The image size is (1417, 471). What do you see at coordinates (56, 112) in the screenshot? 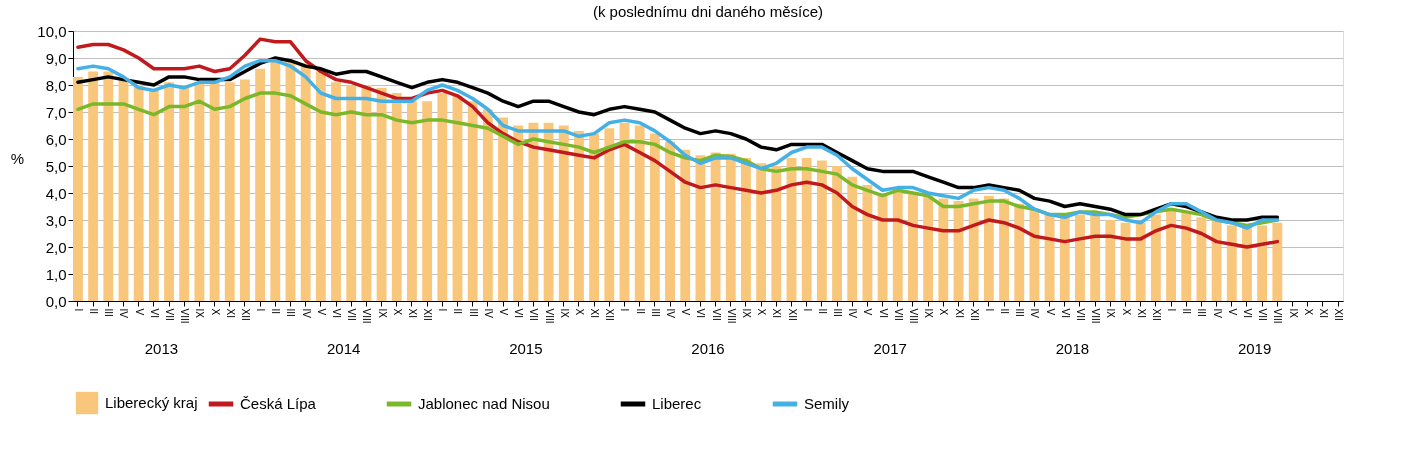
I see `y-tick-label: 7,0` at bounding box center [56, 112].